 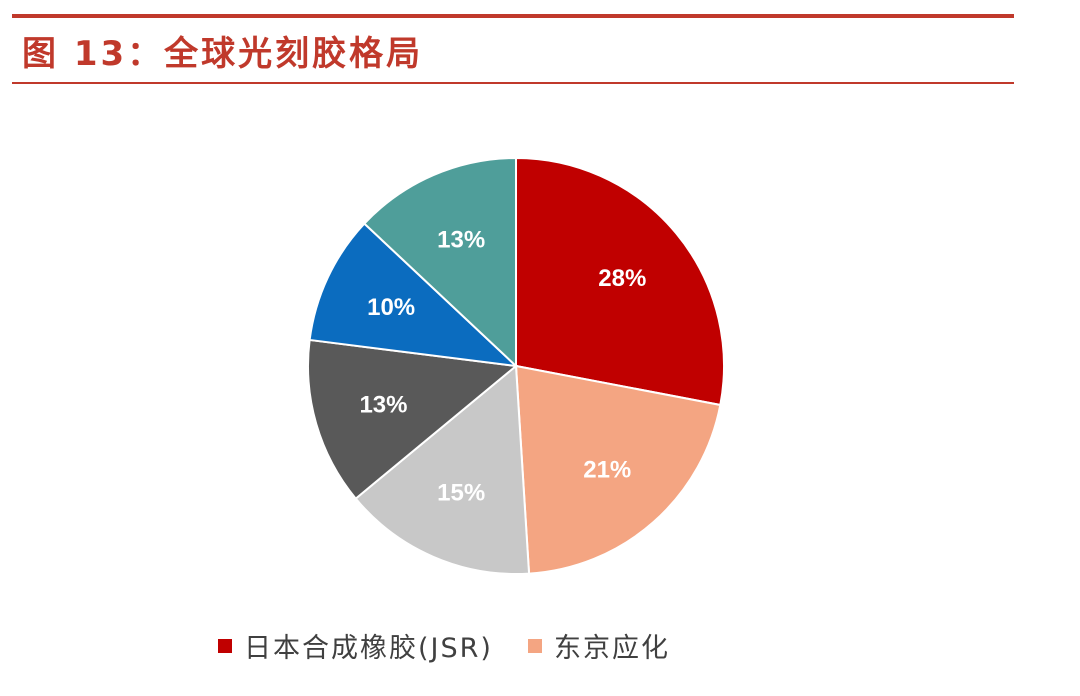 What do you see at coordinates (461, 239) in the screenshot?
I see `pie-slice-label-6: 13%` at bounding box center [461, 239].